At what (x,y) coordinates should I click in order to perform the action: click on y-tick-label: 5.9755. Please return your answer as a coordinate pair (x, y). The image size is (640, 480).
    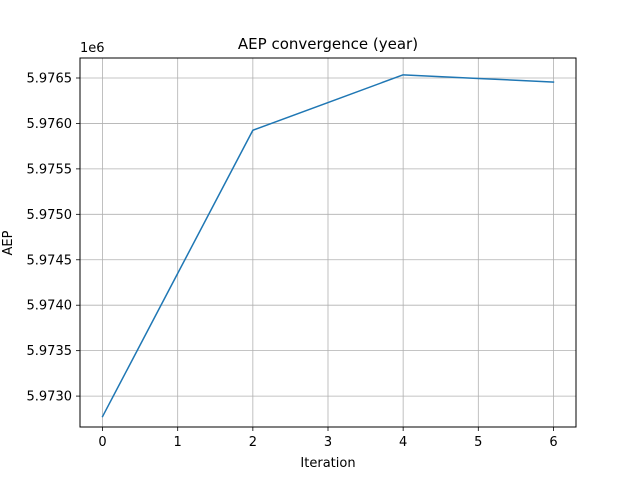
    Looking at the image, I should click on (50, 169).